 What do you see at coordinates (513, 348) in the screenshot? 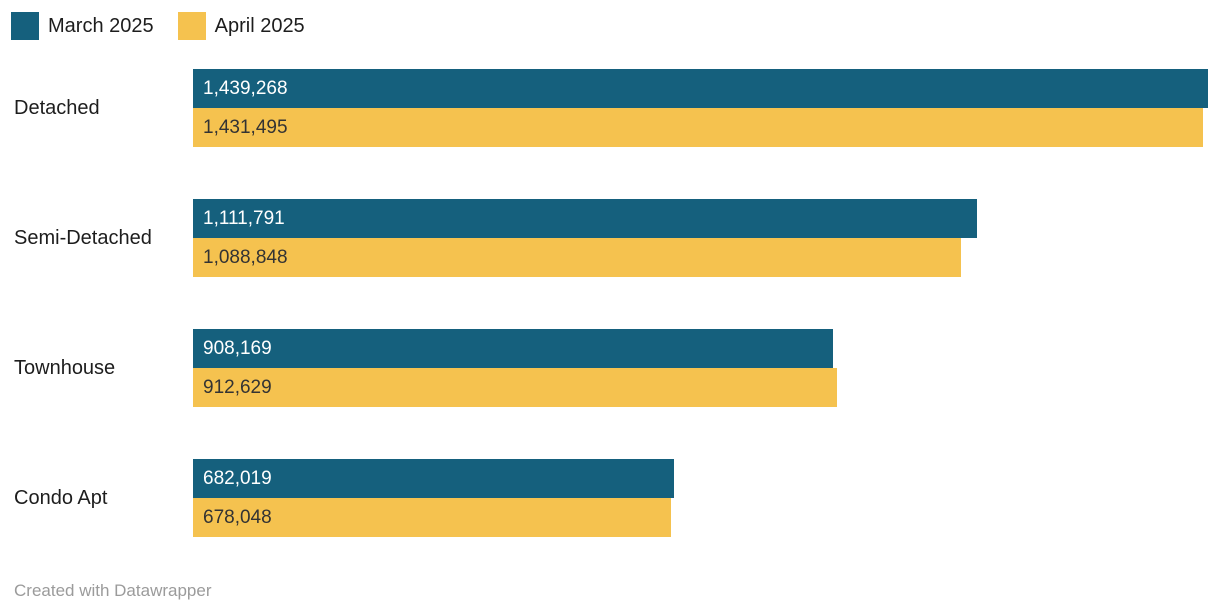
I see `bar-march-2025: 908,169` at bounding box center [513, 348].